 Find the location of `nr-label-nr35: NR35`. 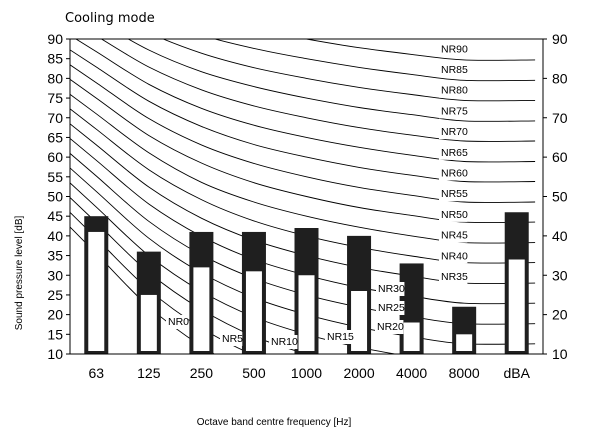

nr-label-nr35: NR35 is located at coordinates (454, 277).